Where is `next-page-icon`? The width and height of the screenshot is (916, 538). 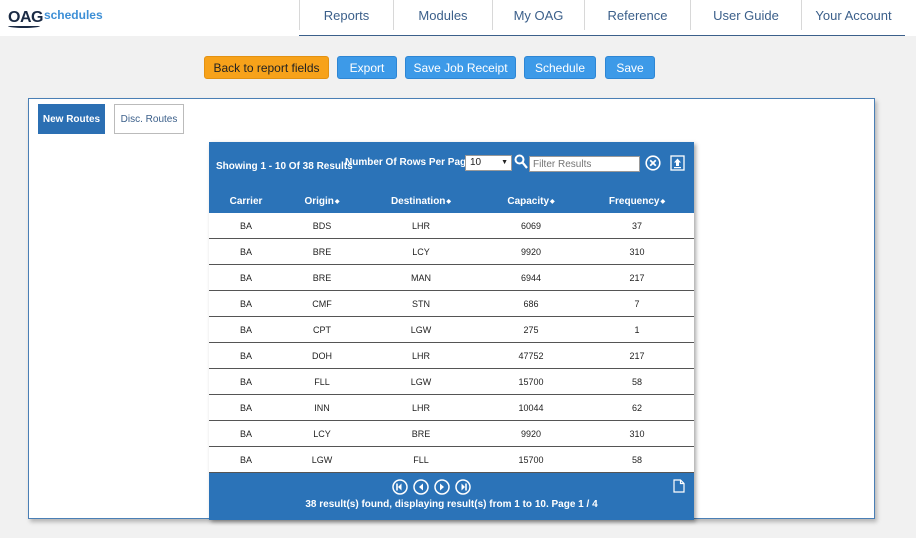 next-page-icon is located at coordinates (442, 487).